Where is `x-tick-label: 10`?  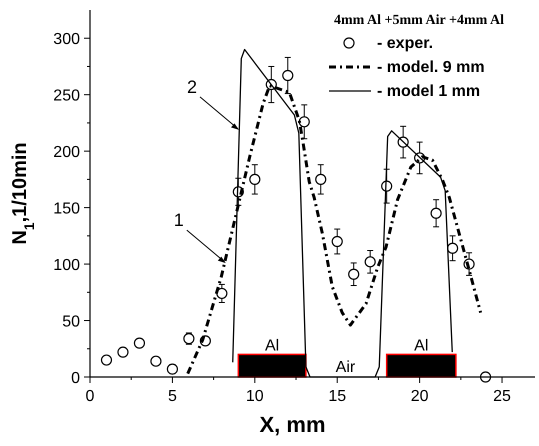
x-tick-label: 10 is located at coordinates (255, 396).